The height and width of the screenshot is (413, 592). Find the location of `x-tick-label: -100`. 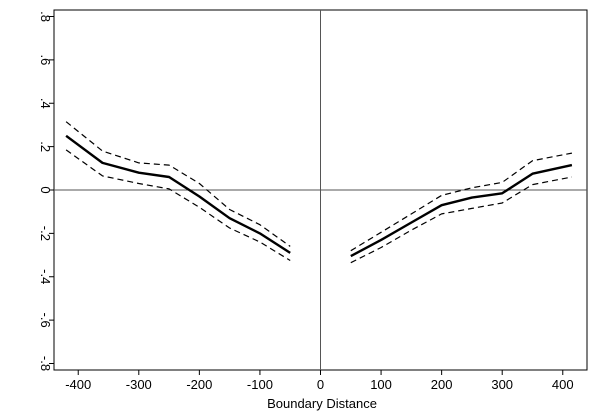

x-tick-label: -100 is located at coordinates (260, 384).